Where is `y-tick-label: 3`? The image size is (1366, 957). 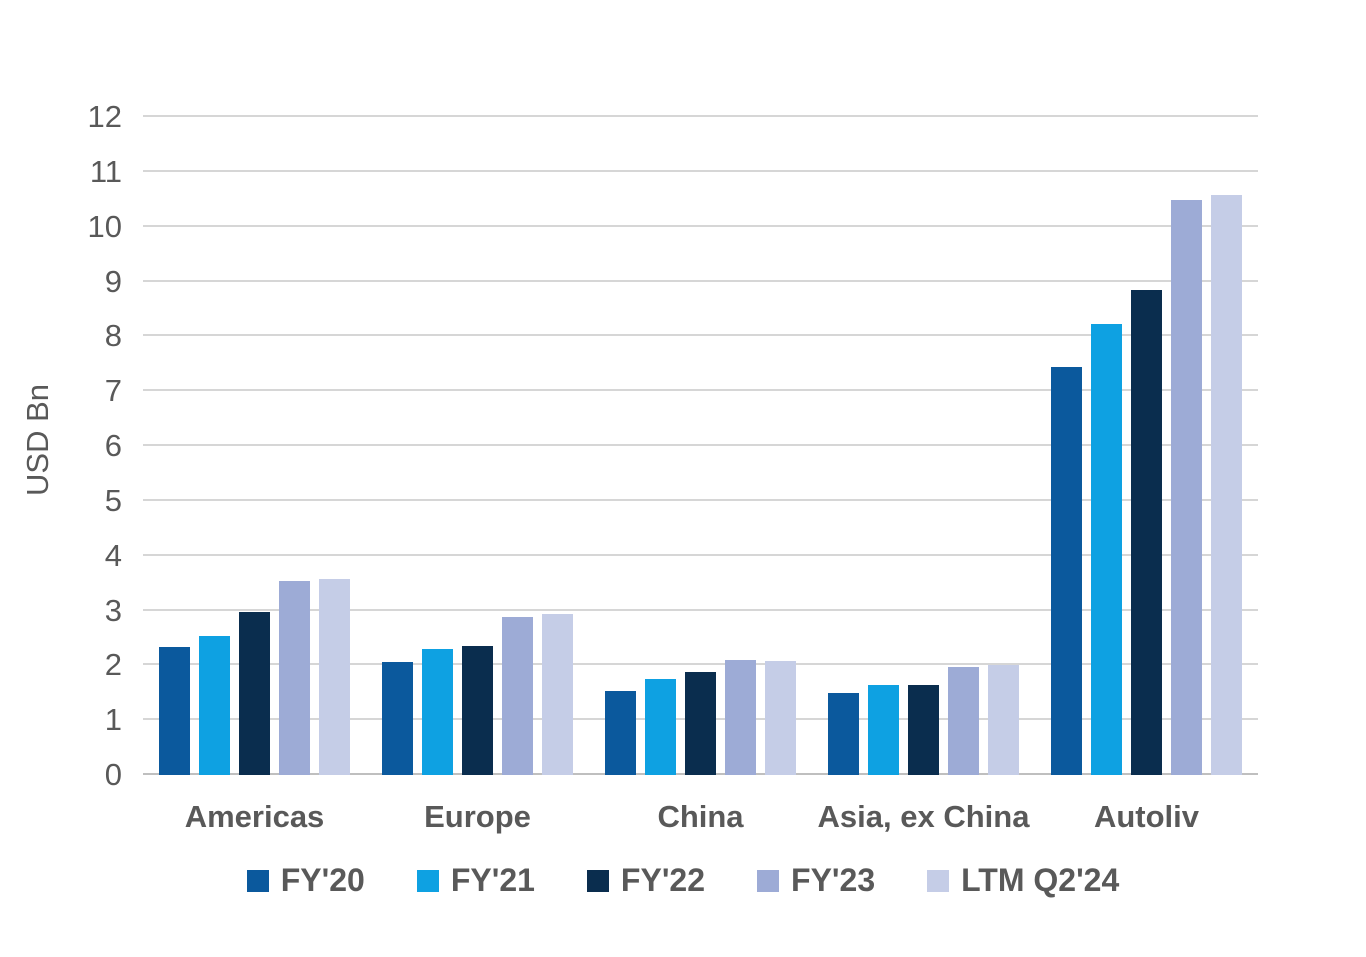 y-tick-label: 3 is located at coordinates (113, 610).